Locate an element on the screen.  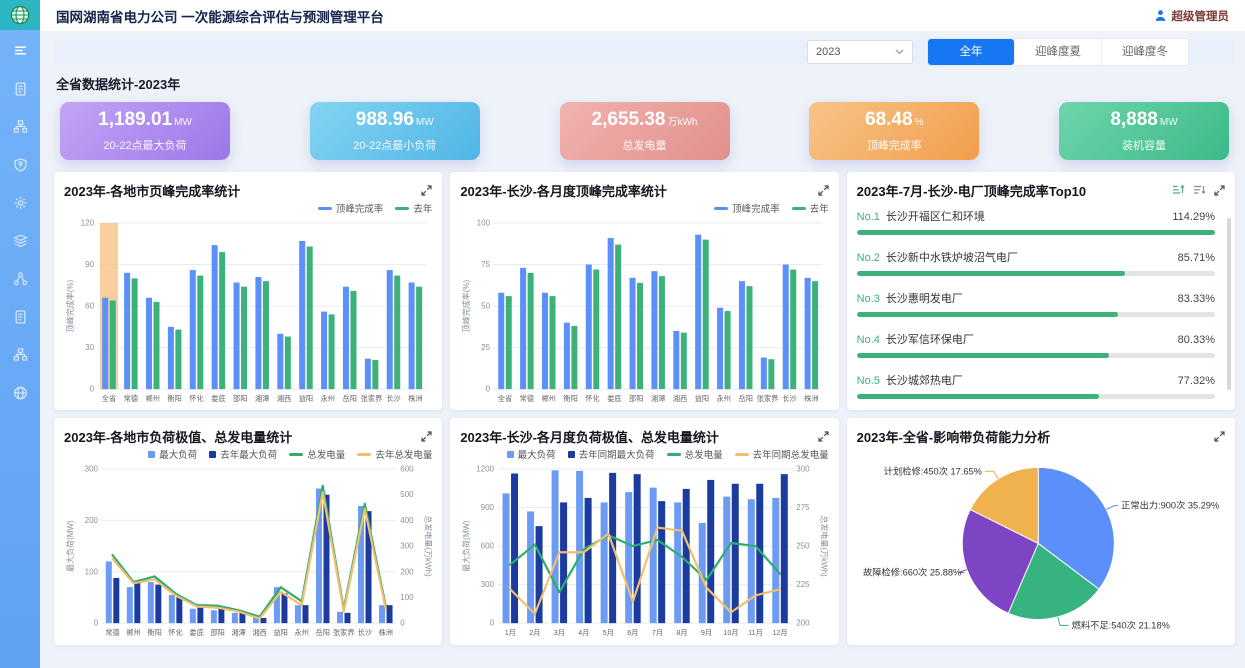
globe-icon is located at coordinates (20, 393).